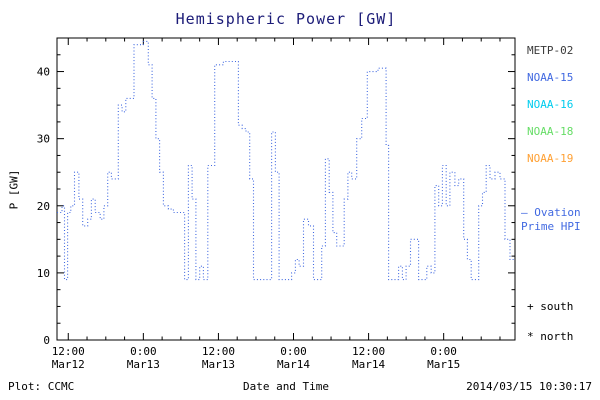  Describe the element at coordinates (43, 72) in the screenshot. I see `y-tick-label: 40` at that location.